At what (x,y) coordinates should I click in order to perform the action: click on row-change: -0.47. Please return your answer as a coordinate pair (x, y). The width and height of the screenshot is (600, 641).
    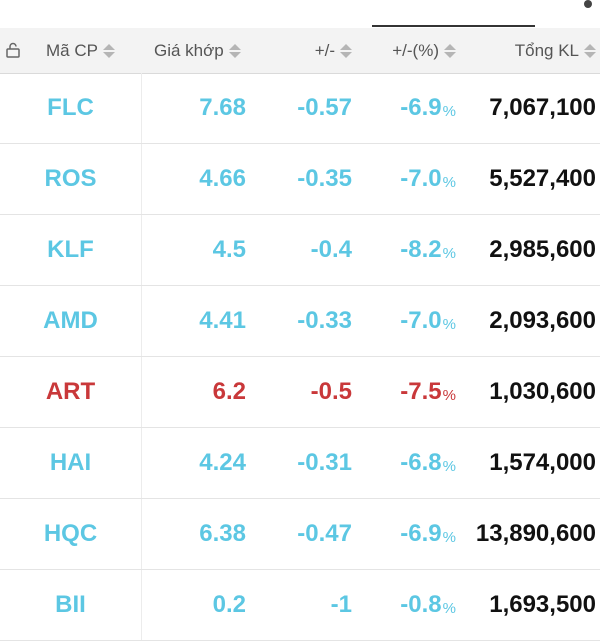
    Looking at the image, I should click on (324, 533).